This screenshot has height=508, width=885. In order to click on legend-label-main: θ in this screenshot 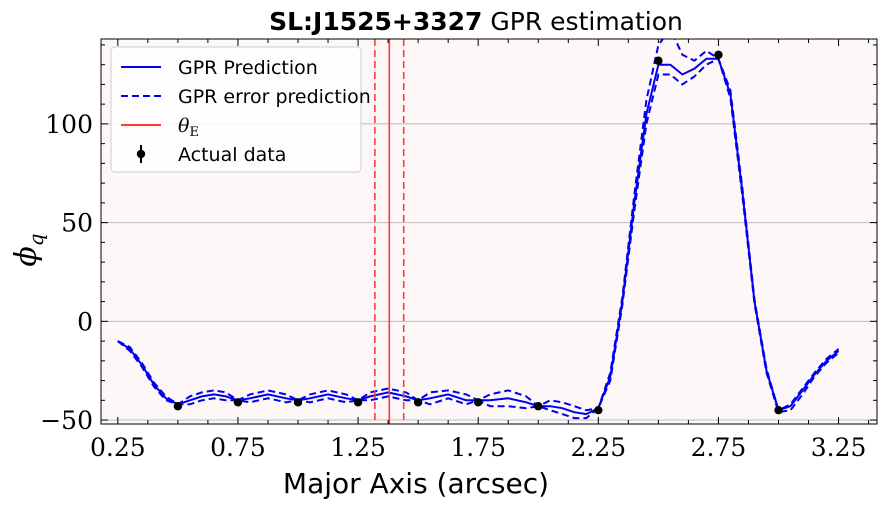, I will do `click(184, 126)`.